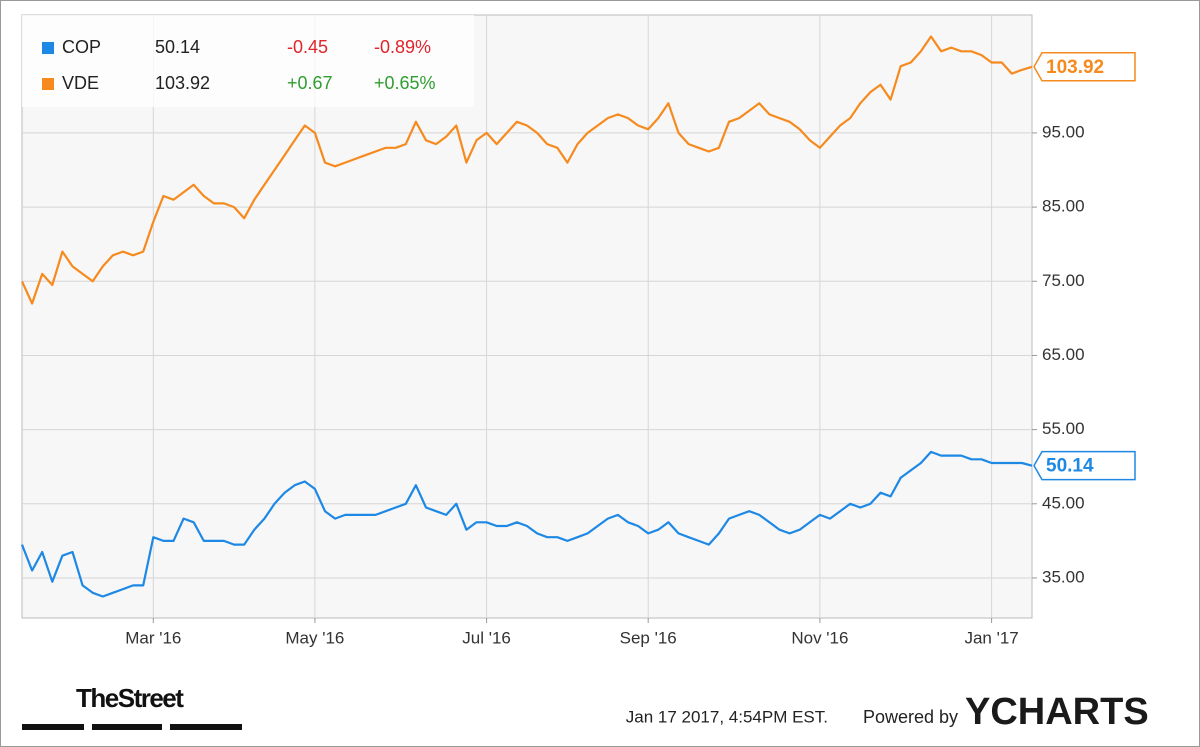 Image resolution: width=1200 pixels, height=747 pixels. Describe the element at coordinates (177, 47) in the screenshot. I see `legend-last: 50.14` at that location.